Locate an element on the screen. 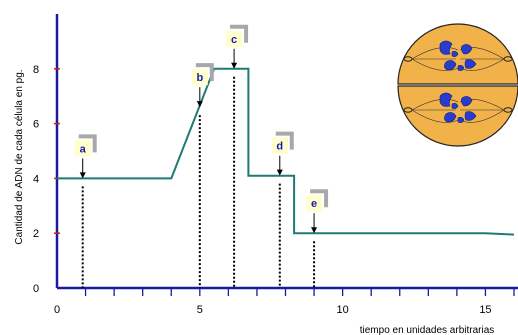 The height and width of the screenshot is (335, 518). x-tick-label: 15 is located at coordinates (485, 310).